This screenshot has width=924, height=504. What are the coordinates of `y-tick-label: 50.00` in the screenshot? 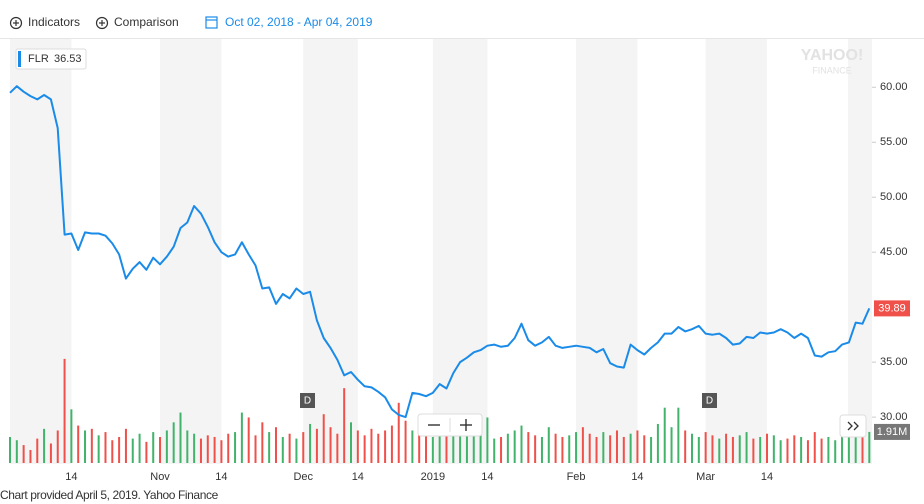 It's located at (894, 197).